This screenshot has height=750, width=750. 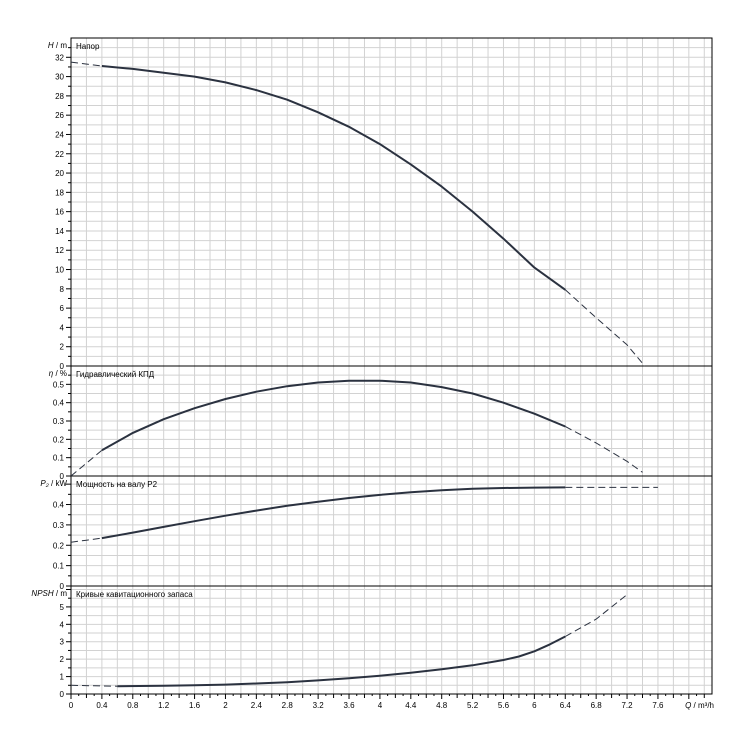 I want to click on panel-frame-power, so click(x=391, y=531).